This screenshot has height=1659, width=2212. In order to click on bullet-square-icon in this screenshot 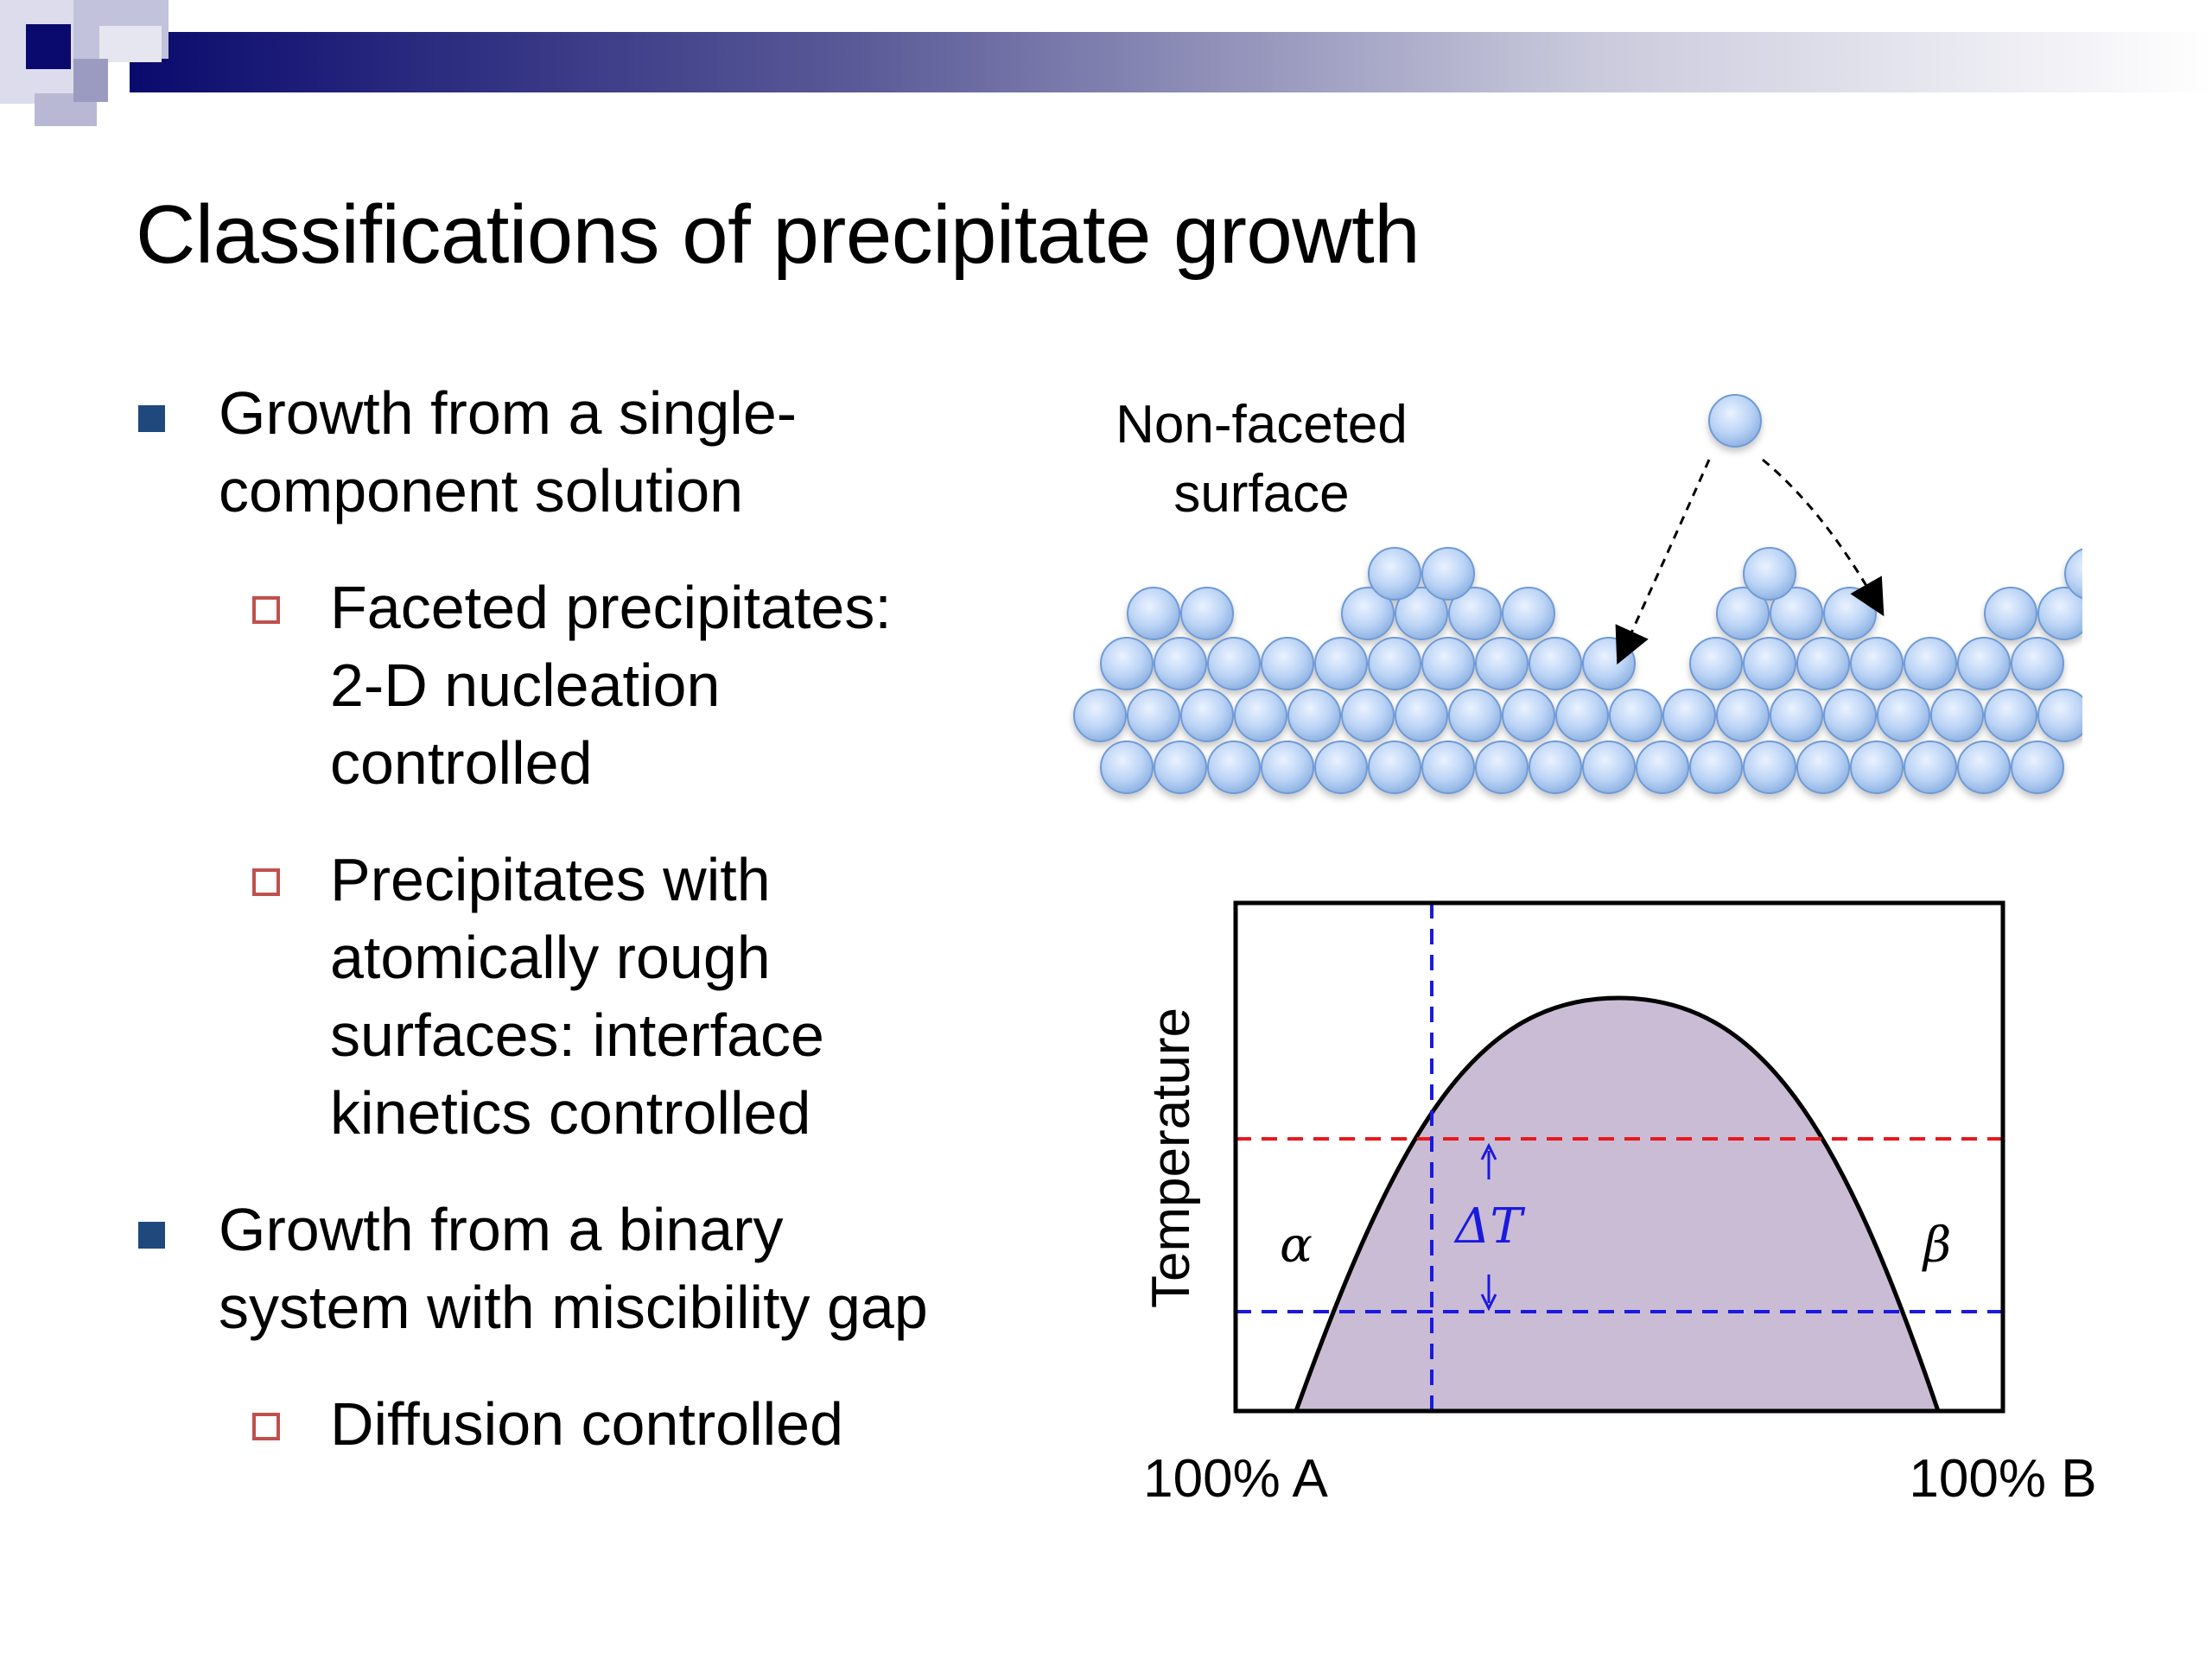, I will do `click(151, 418)`.